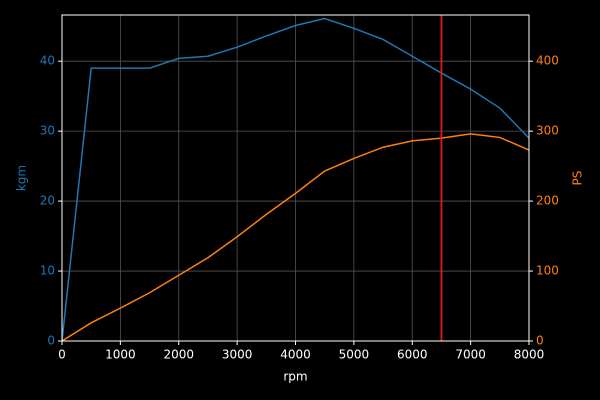 The height and width of the screenshot is (400, 600). Describe the element at coordinates (540, 341) in the screenshot. I see `y2-tick-label: 0` at that location.